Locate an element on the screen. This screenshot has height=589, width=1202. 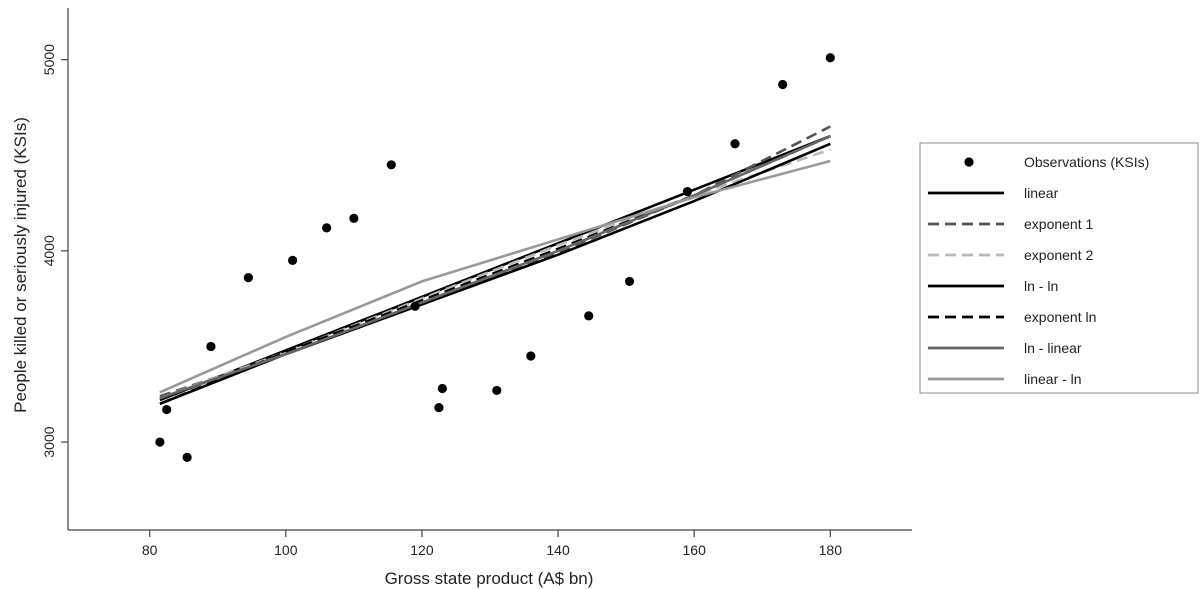
legend-label: linear - ln is located at coordinates (1053, 379).